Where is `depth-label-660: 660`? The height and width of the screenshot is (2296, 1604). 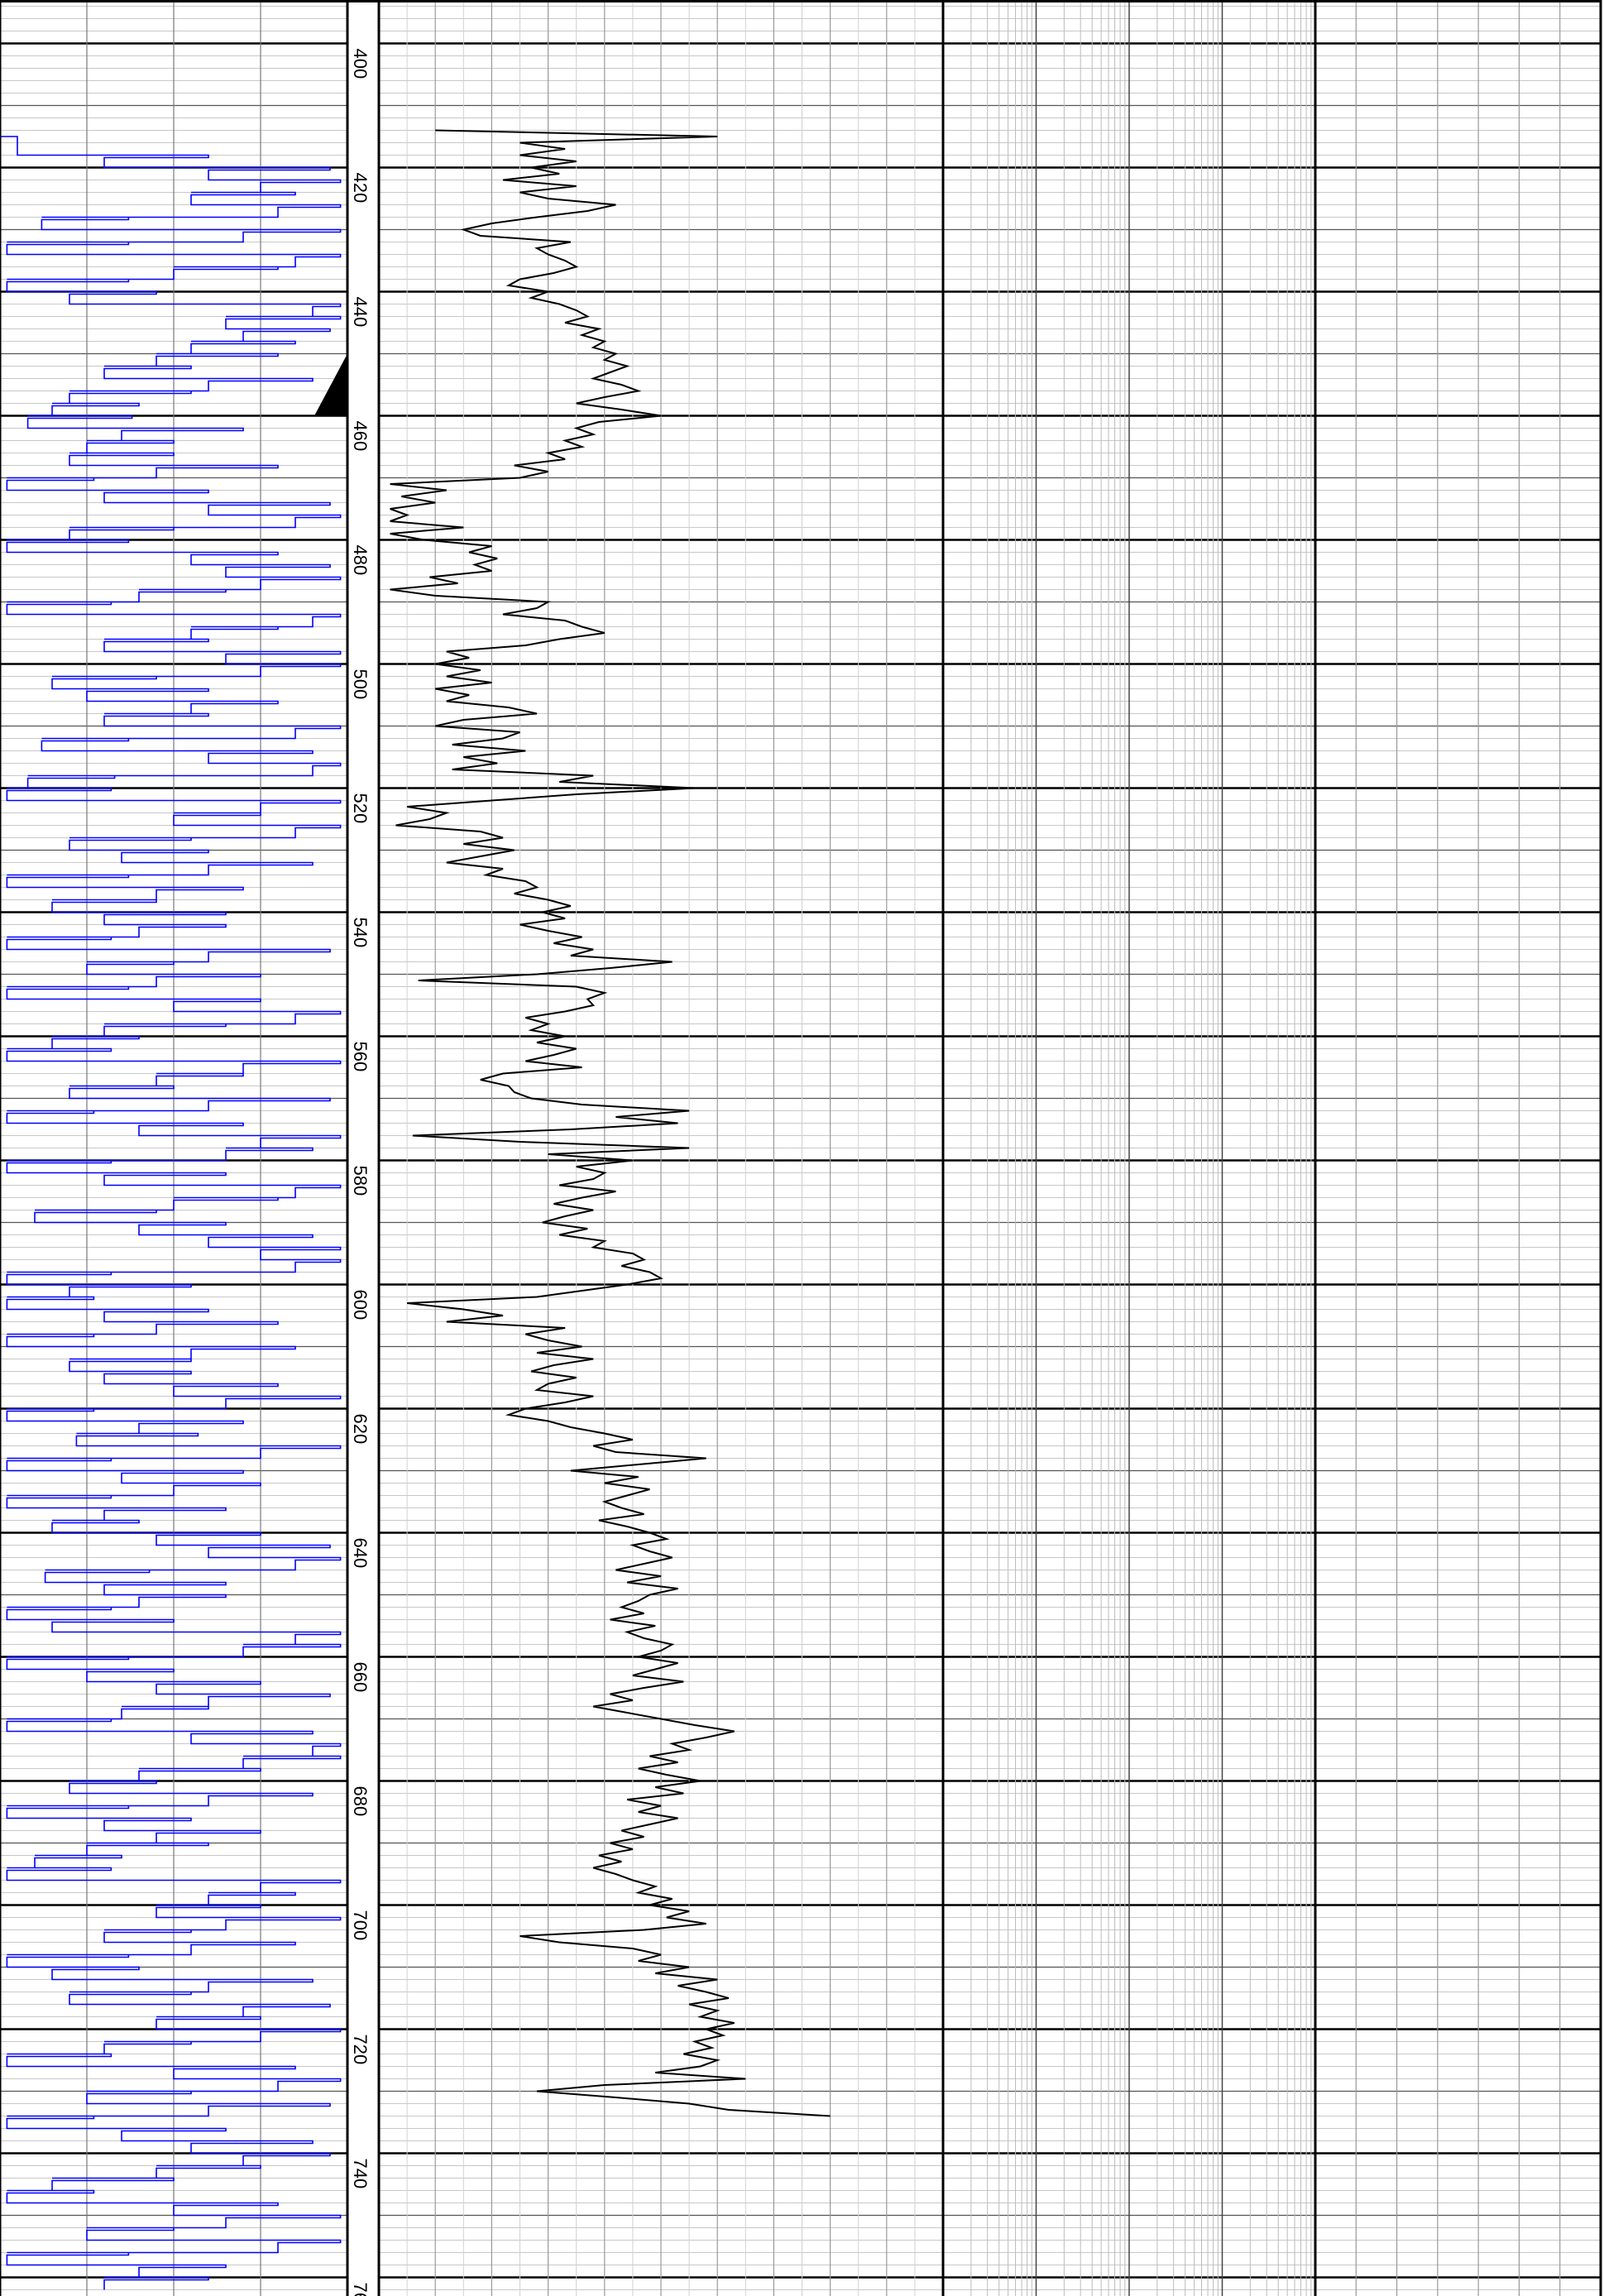
depth-label-660: 660 is located at coordinates (360, 1677).